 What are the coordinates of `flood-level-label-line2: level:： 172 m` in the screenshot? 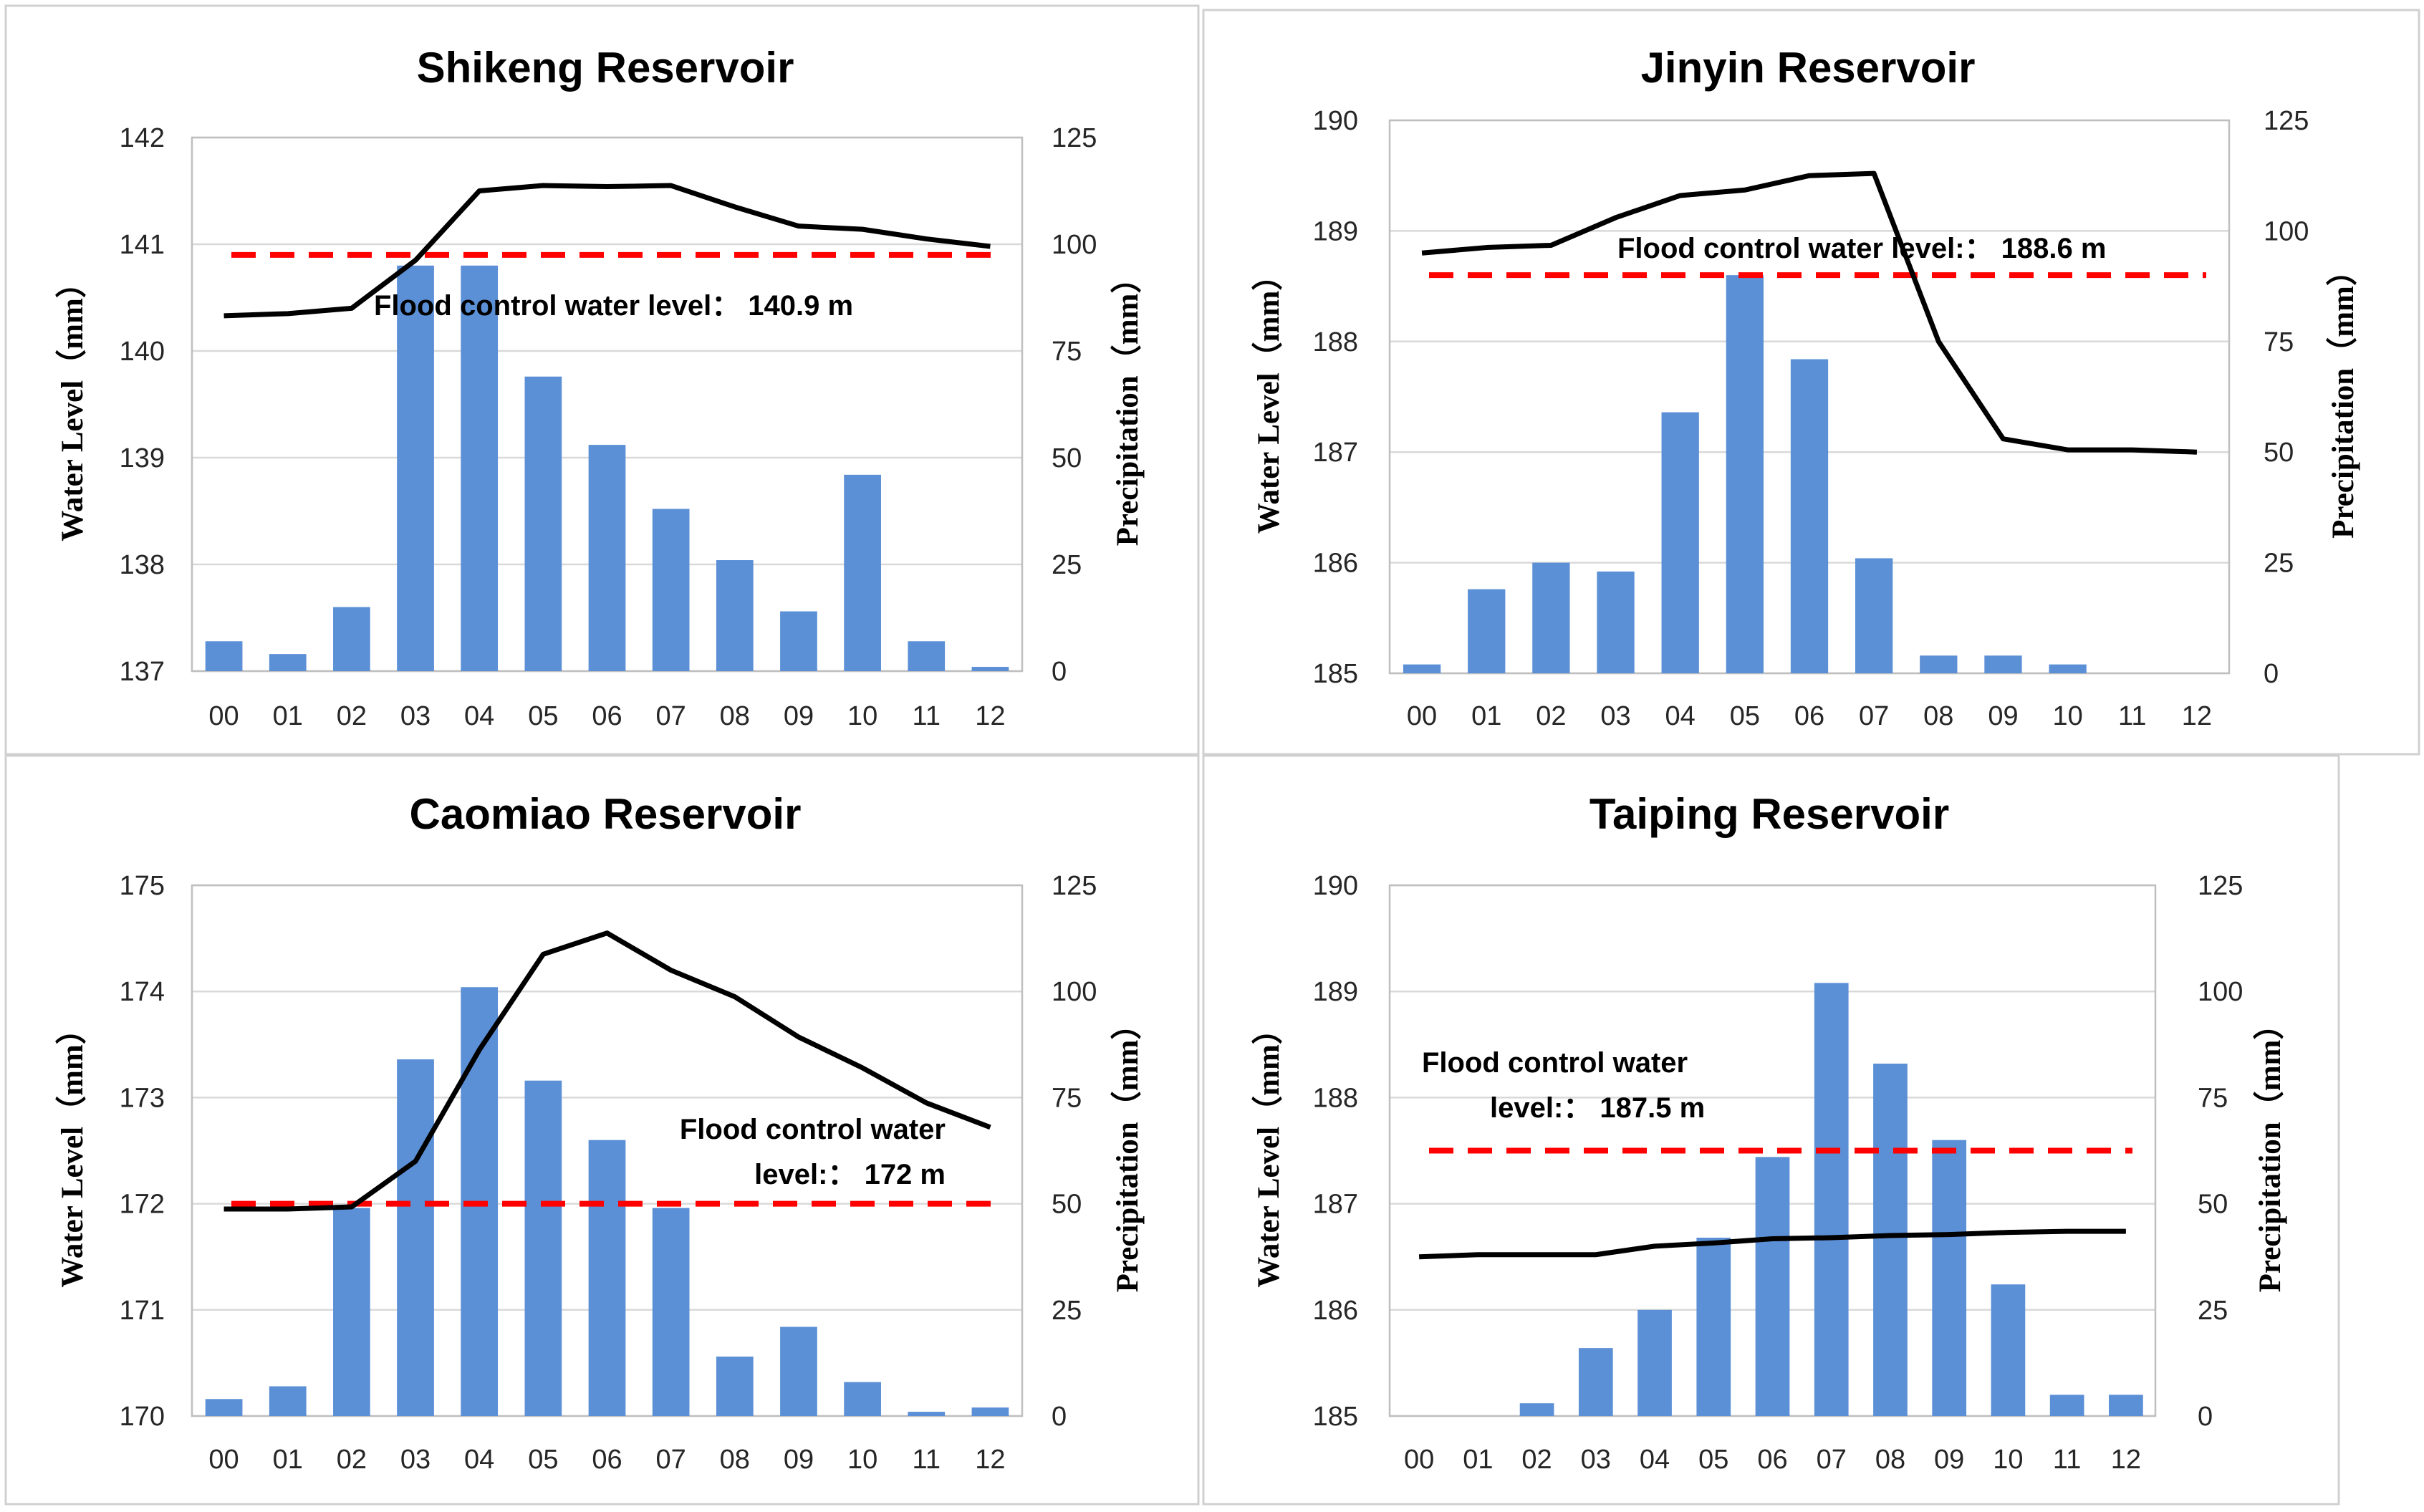 It's located at (850, 1174).